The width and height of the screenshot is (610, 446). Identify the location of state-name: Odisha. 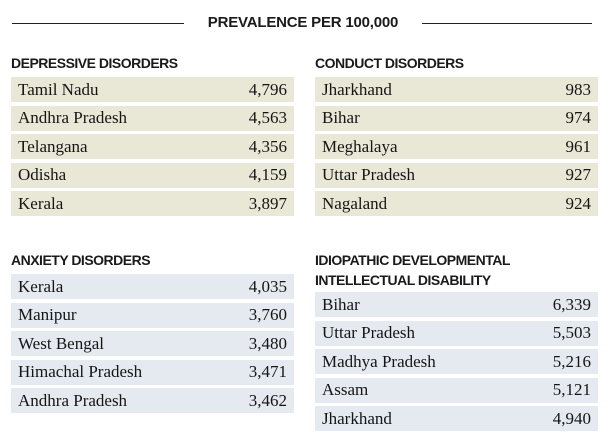
(42, 174).